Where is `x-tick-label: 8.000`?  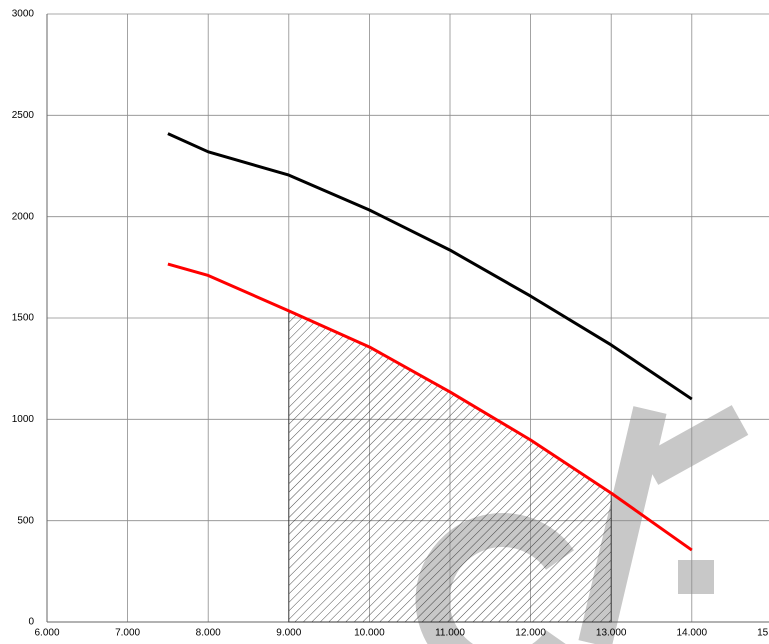 x-tick-label: 8.000 is located at coordinates (208, 633).